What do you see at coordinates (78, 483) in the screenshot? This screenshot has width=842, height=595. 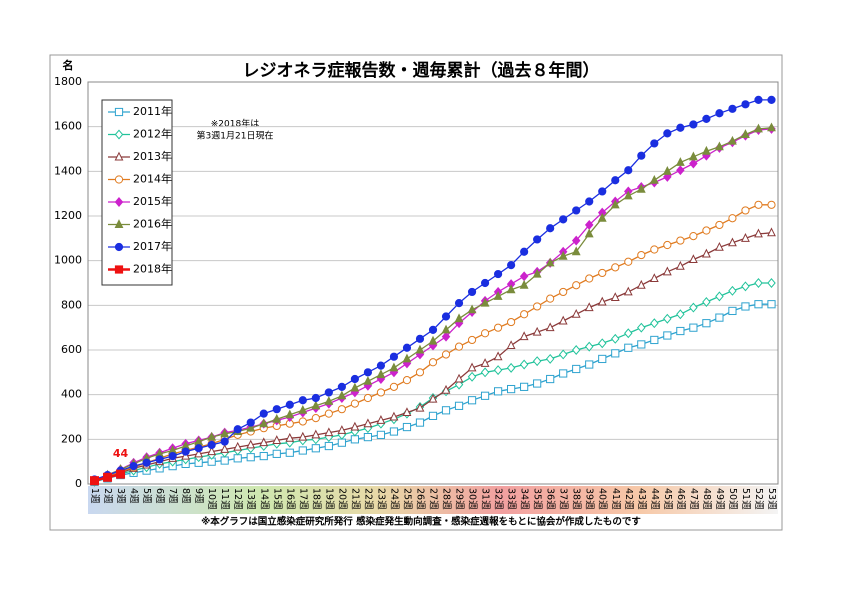 I see `y-tick-label: 0` at bounding box center [78, 483].